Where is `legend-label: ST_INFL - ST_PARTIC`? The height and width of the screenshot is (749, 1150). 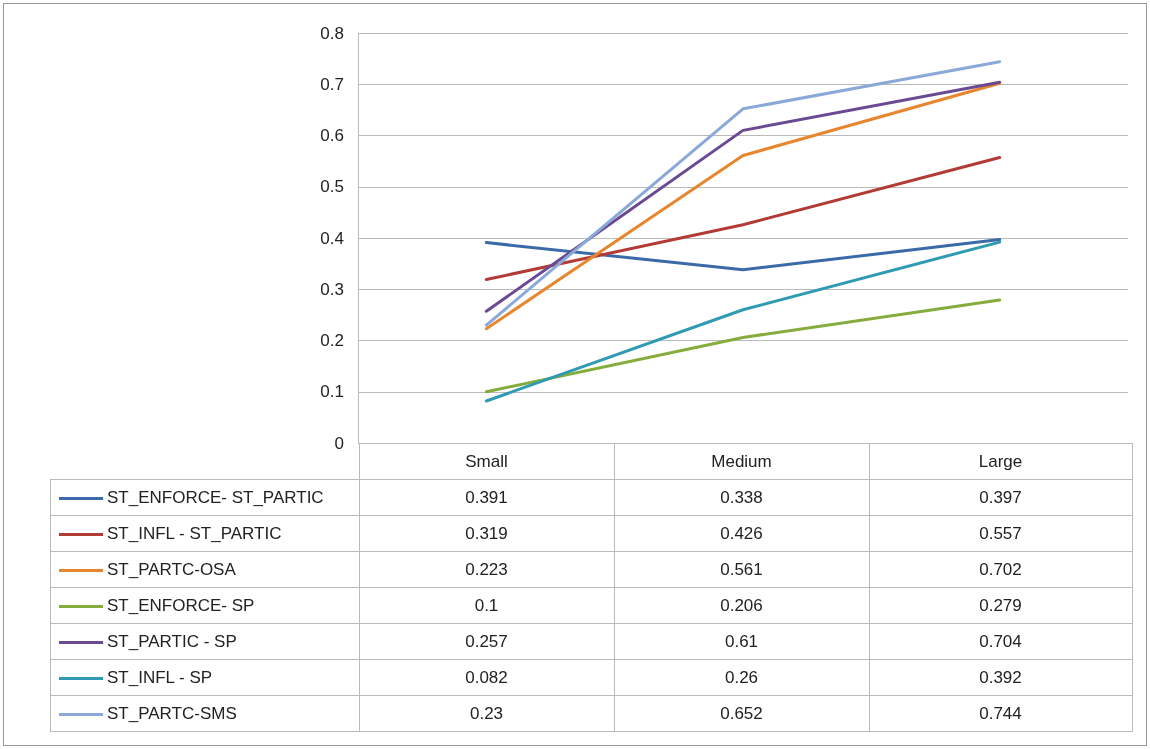 legend-label: ST_INFL - ST_PARTIC is located at coordinates (204, 533).